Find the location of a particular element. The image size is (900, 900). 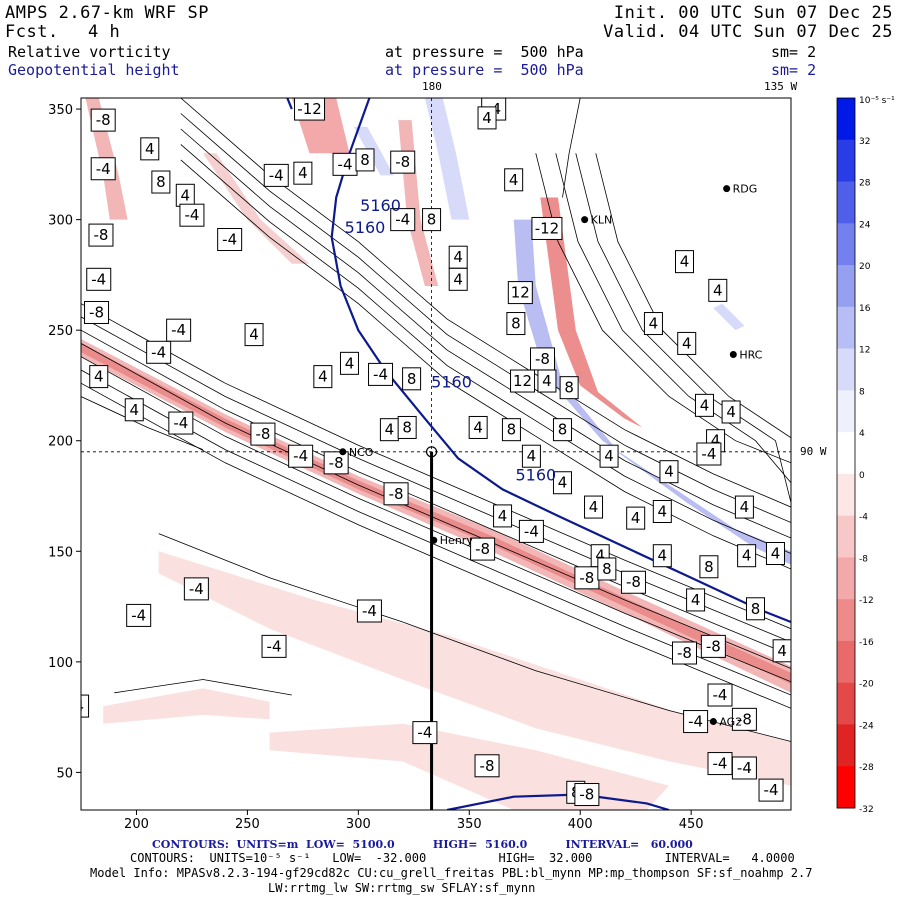

colorbar-tick-label: 32 is located at coordinates (864, 142).